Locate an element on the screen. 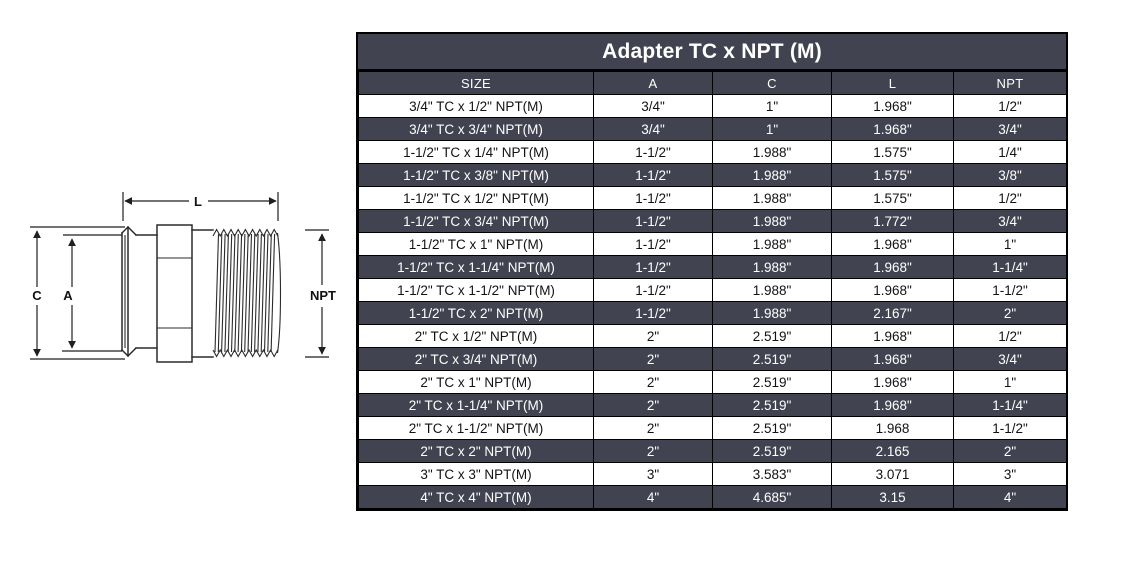 The width and height of the screenshot is (1127, 570). cell-size: 1-1/2" TC x 1/4" NPT(M) is located at coordinates (476, 152).